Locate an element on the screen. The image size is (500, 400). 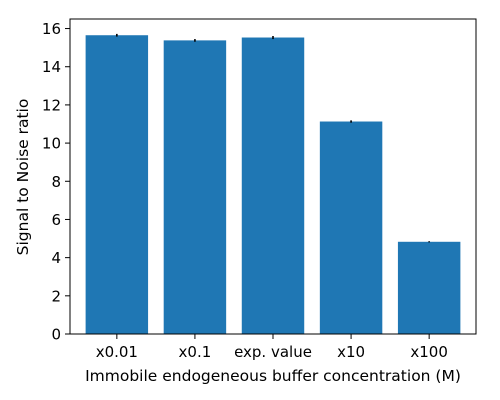
y-axis: 0 2 4 6 8 10 12 14 16 is located at coordinates (56, 182).